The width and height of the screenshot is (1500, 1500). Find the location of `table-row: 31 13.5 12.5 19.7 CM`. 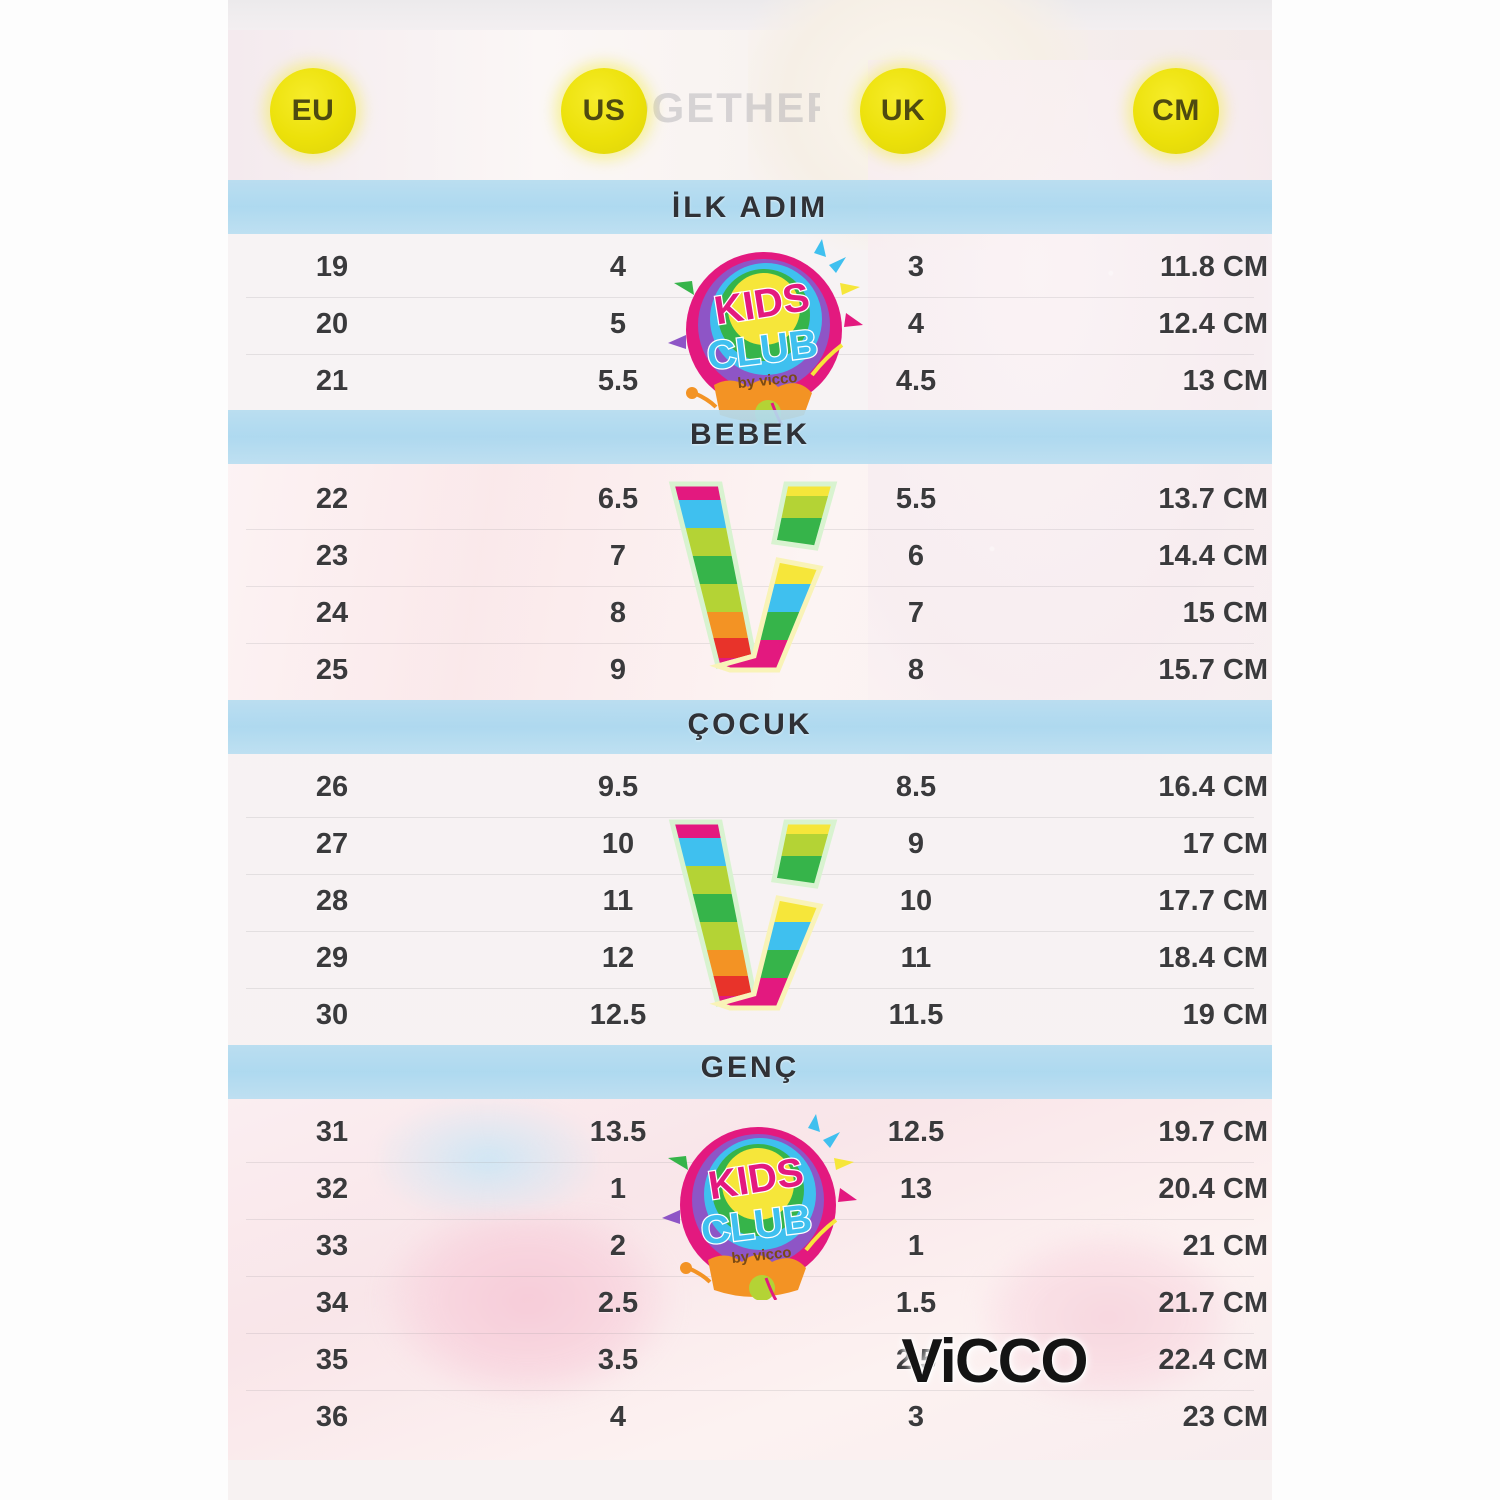

table-row: 31 13.5 12.5 19.7 CM is located at coordinates (750, 1132).